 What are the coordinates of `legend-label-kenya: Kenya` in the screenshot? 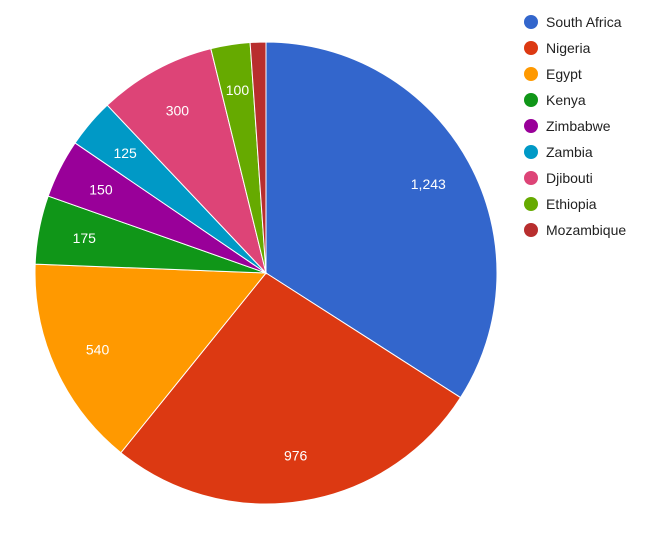 It's located at (566, 100).